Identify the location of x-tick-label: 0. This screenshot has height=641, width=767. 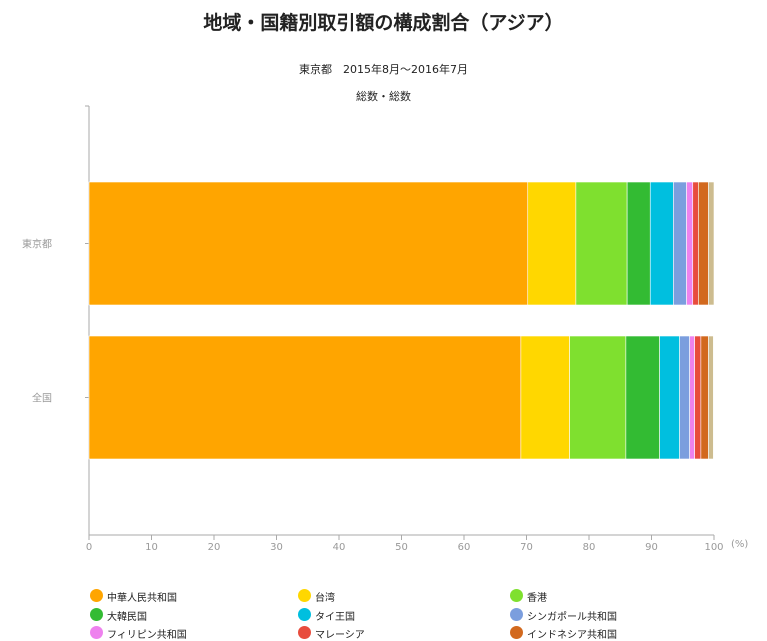
(89, 547).